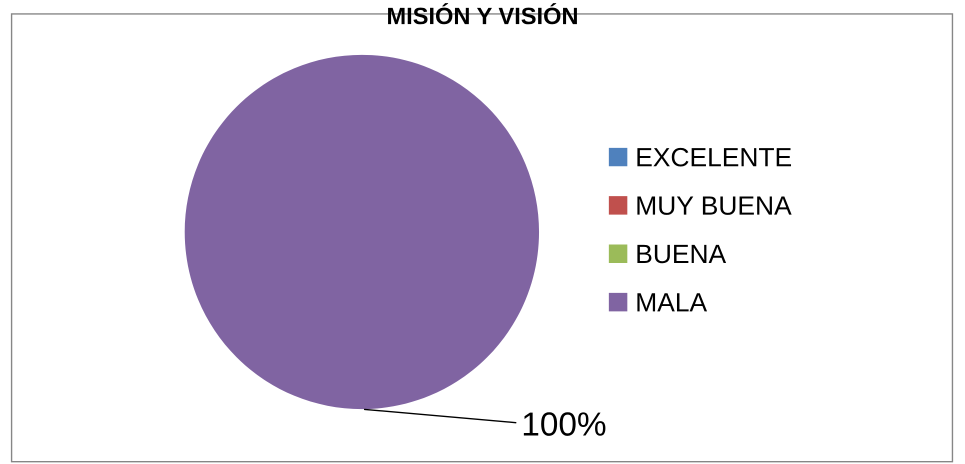 This screenshot has height=464, width=965. Describe the element at coordinates (681, 254) in the screenshot. I see `legend-label: BUENA` at that location.